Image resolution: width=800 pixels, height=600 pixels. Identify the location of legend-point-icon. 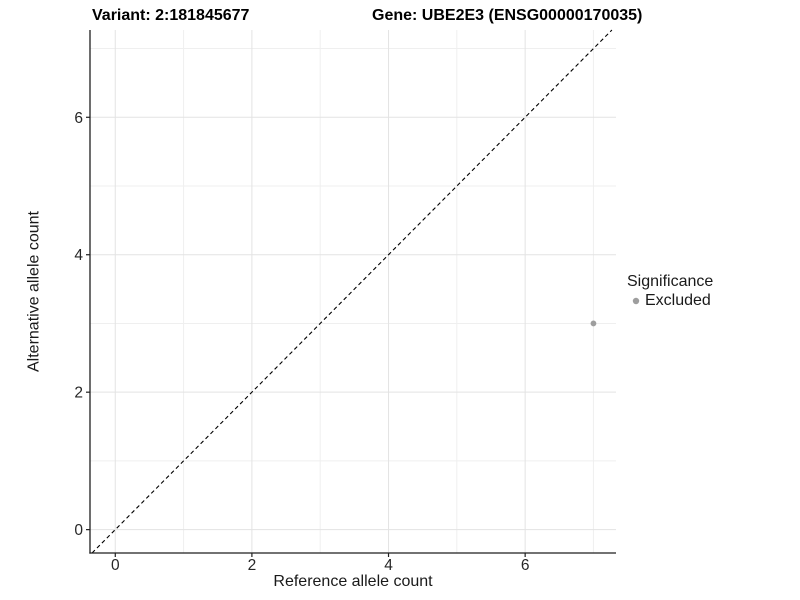
(636, 301).